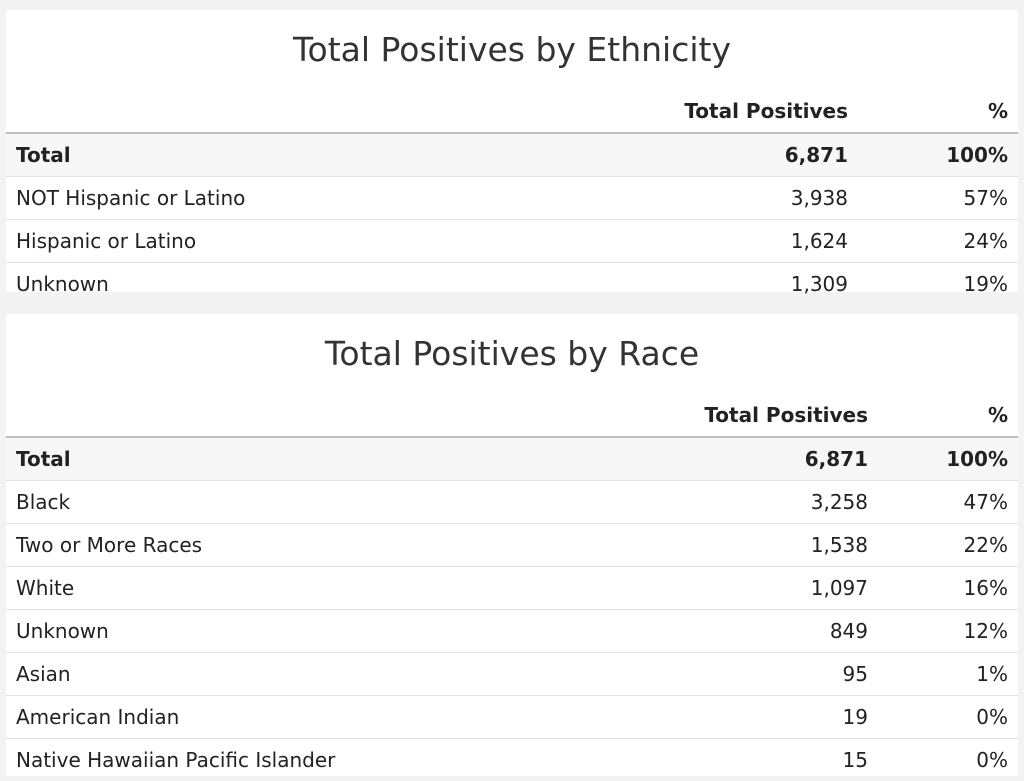  What do you see at coordinates (296, 760) in the screenshot?
I see `race-row-label: Native Hawaiian Pacific Islander` at bounding box center [296, 760].